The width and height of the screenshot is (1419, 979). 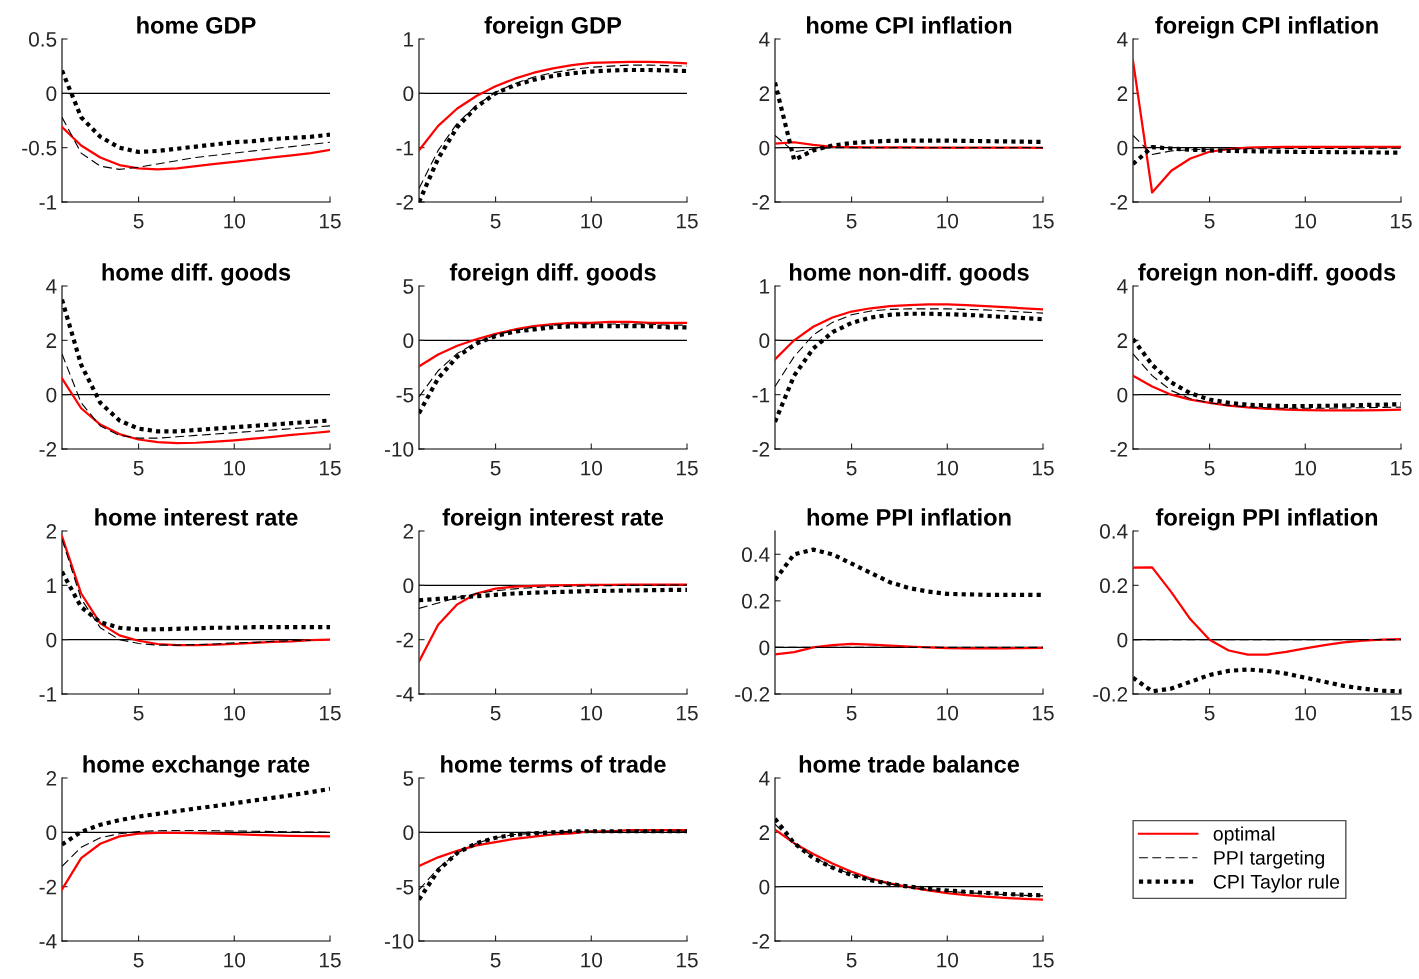 What do you see at coordinates (405, 887) in the screenshot?
I see `y-tick-label: -5` at bounding box center [405, 887].